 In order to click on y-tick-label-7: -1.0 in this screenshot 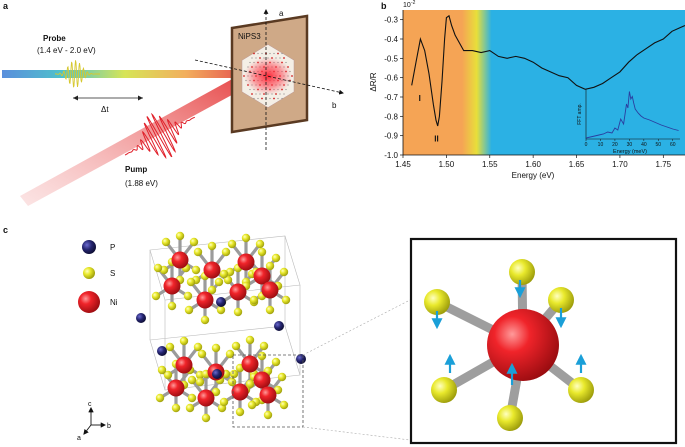, I will do `click(391, 155)`.